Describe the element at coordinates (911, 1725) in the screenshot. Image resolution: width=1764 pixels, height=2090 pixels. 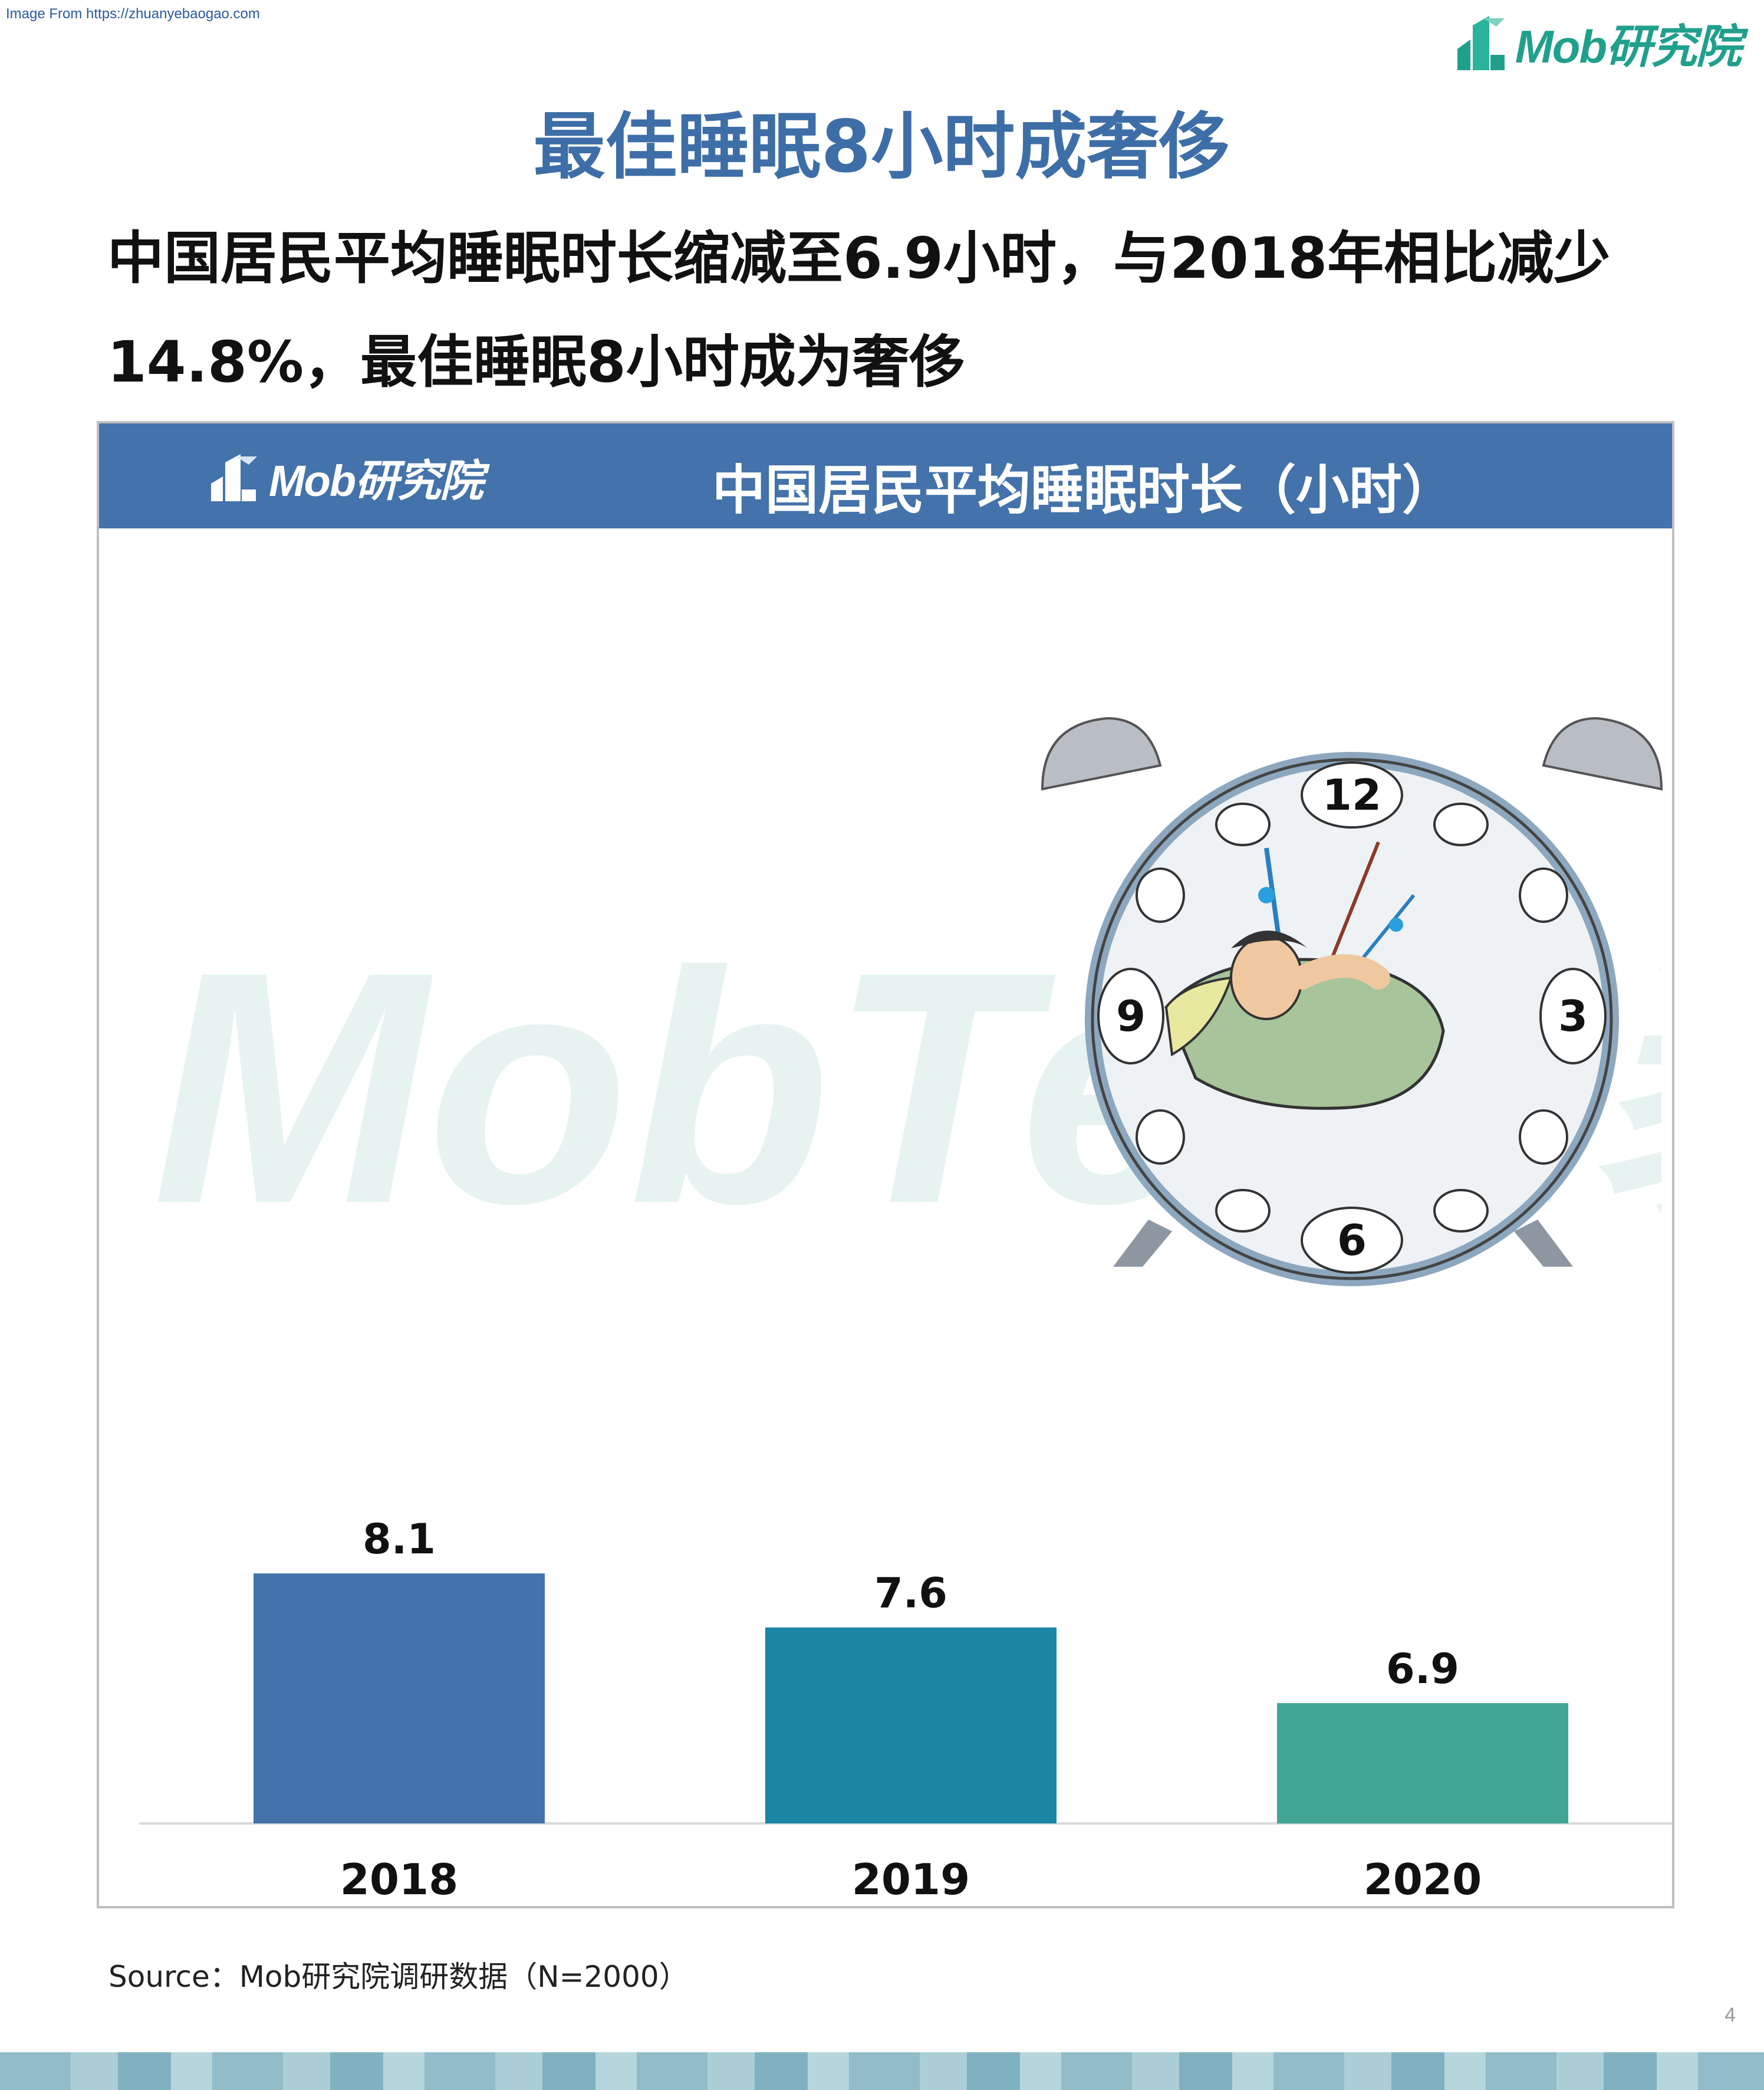
I see `bar-2019` at that location.